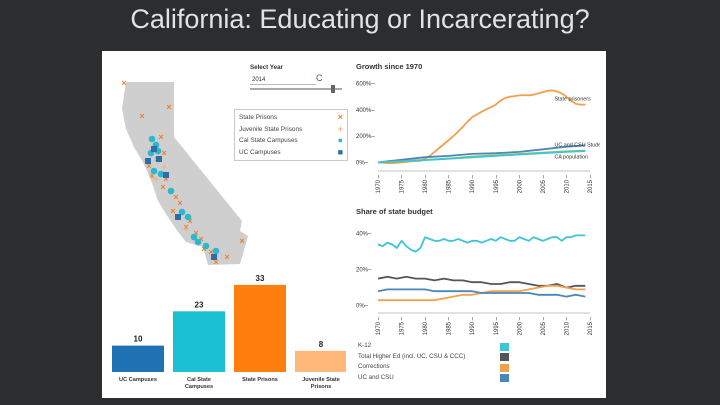 The width and height of the screenshot is (720, 405). I want to click on budget-legend-label: Total Higher Ed (incl. UC, CSU & CCC), so click(412, 356).